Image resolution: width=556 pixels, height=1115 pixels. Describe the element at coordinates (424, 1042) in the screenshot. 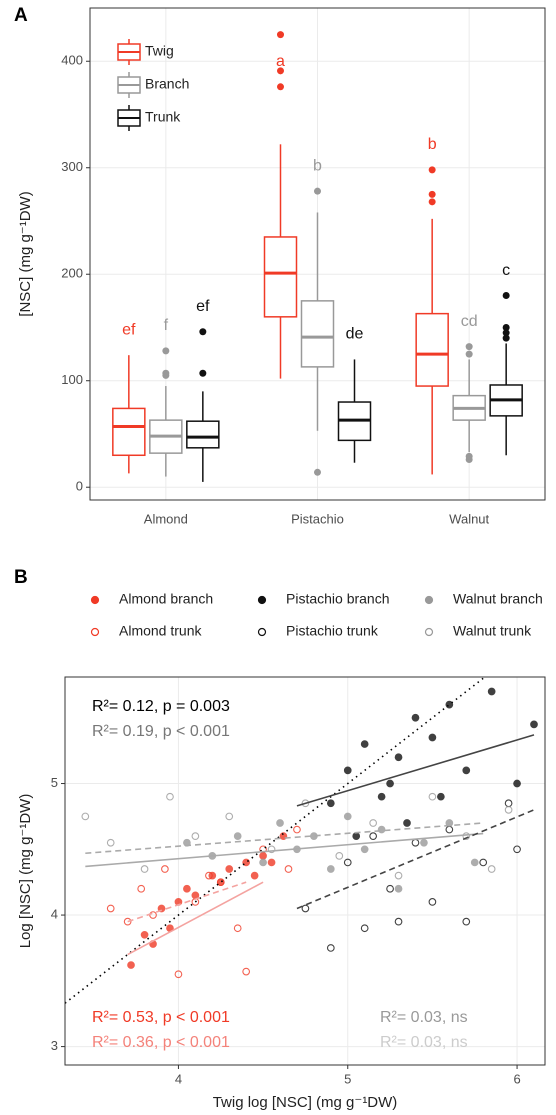

I see `annotation: R²= 0.03, ns` at that location.